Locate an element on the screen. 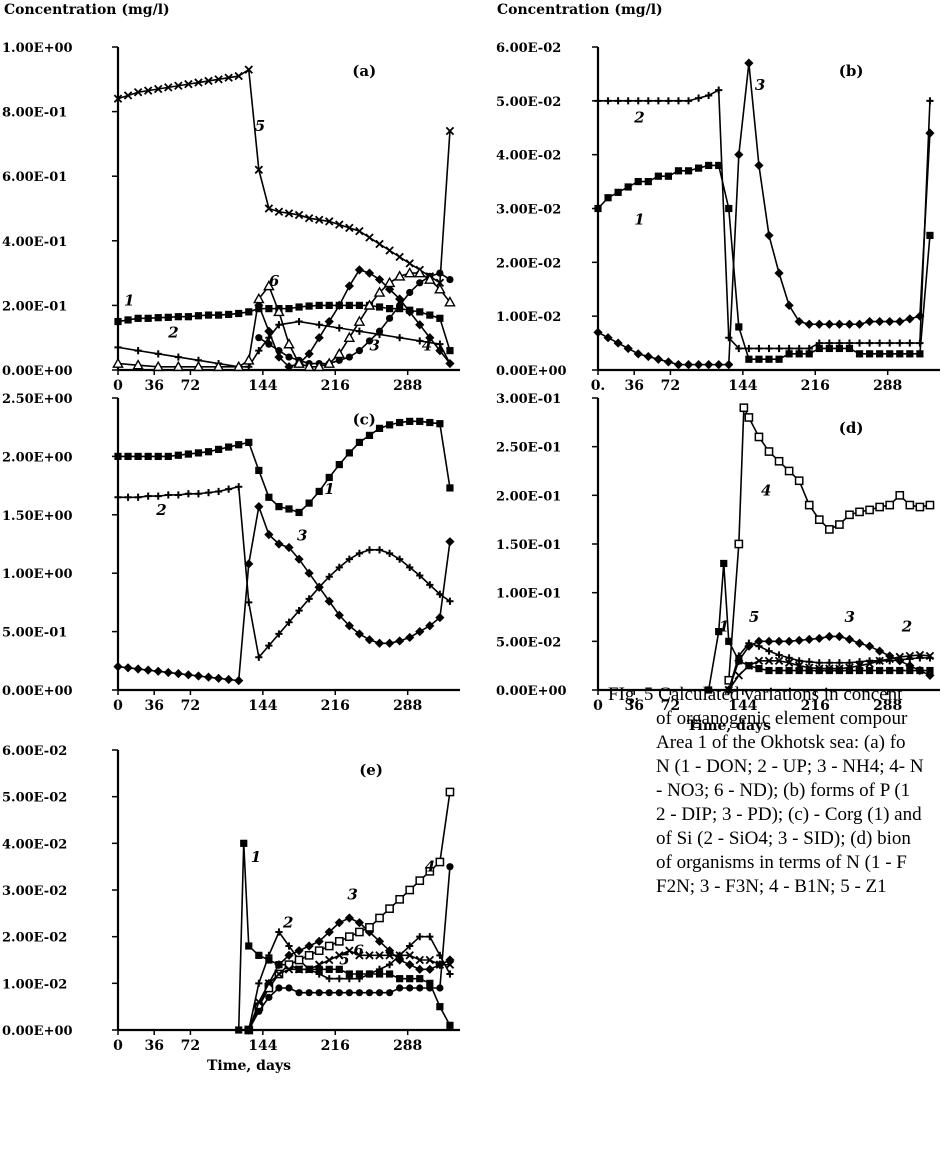 The image size is (947, 1153). y-tick-label: 8.00E-01 is located at coordinates (34, 113).